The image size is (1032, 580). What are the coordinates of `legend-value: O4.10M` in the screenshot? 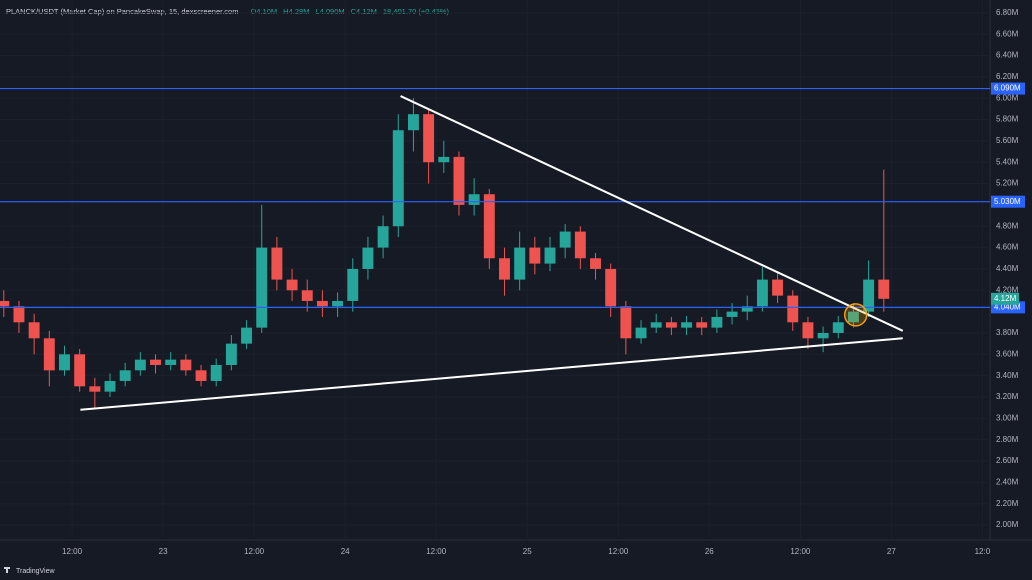 It's located at (263, 11).